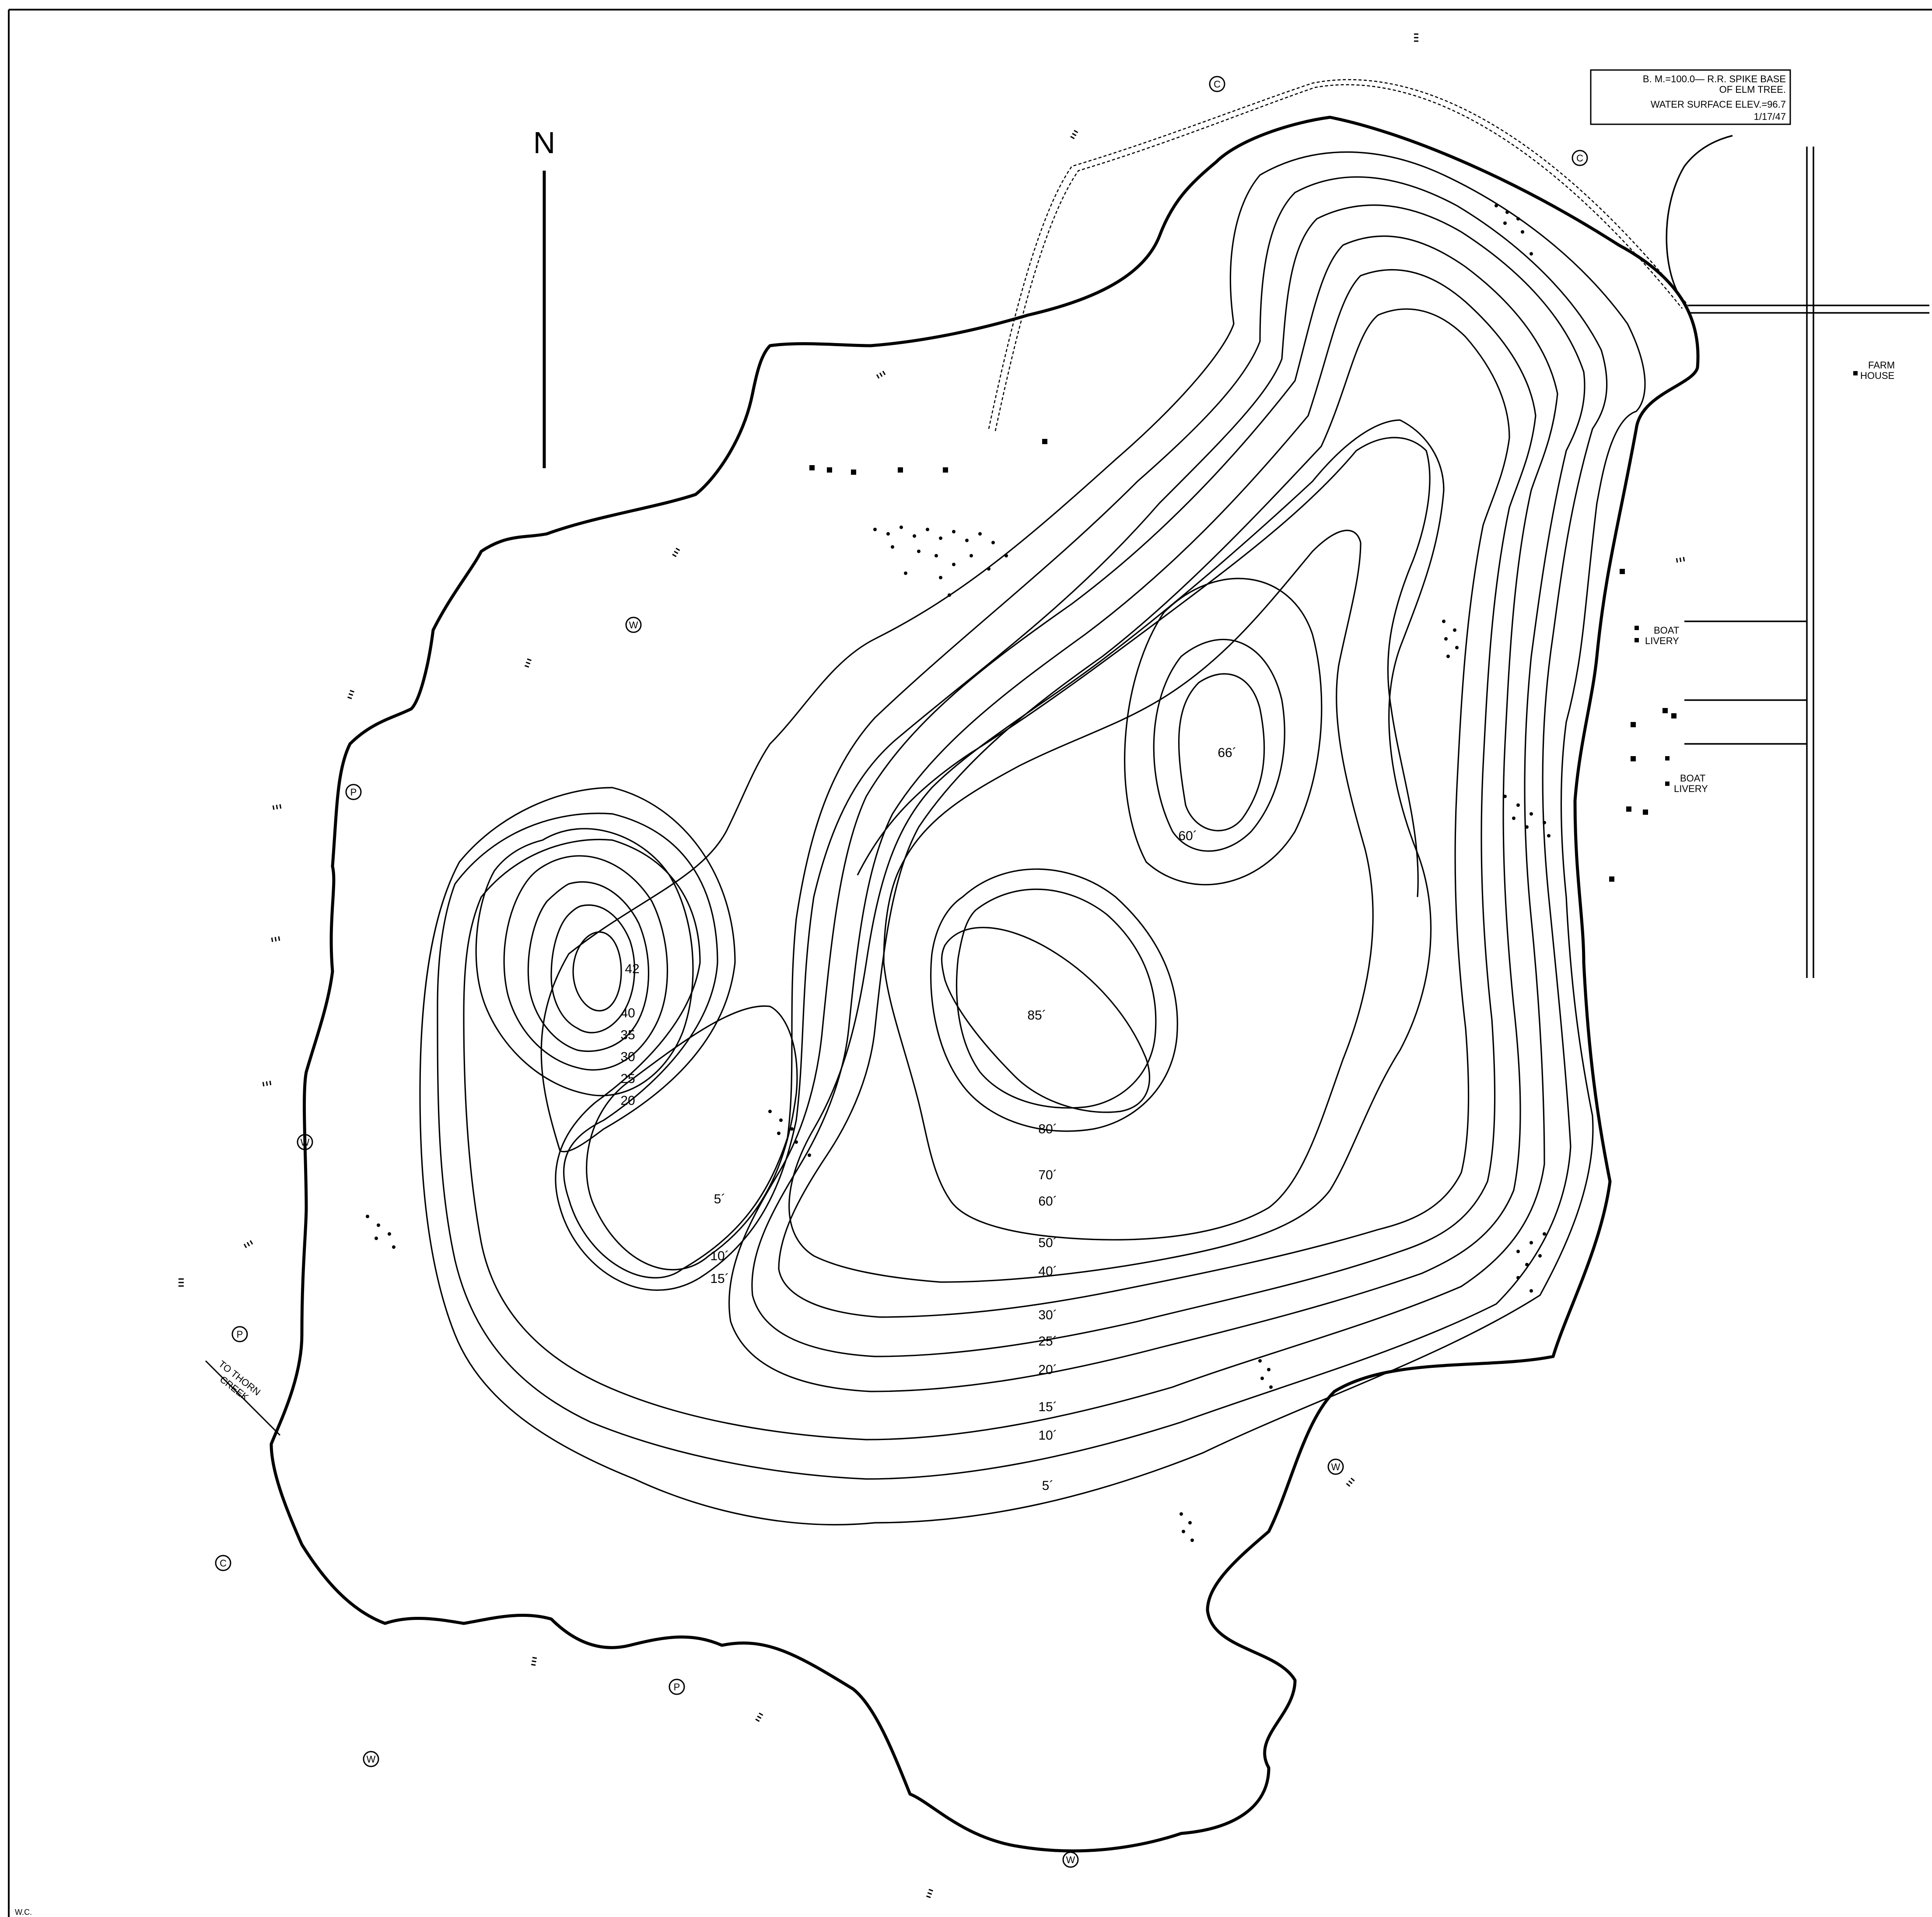  I want to click on north-arrow: N, so click(544, 297).